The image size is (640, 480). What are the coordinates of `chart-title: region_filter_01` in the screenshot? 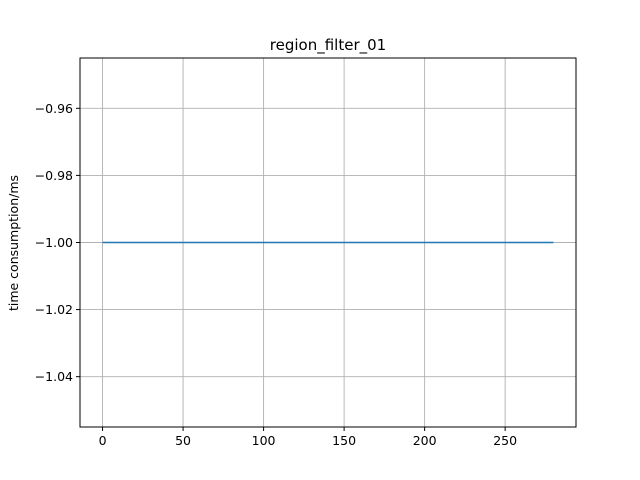 It's located at (328, 45).